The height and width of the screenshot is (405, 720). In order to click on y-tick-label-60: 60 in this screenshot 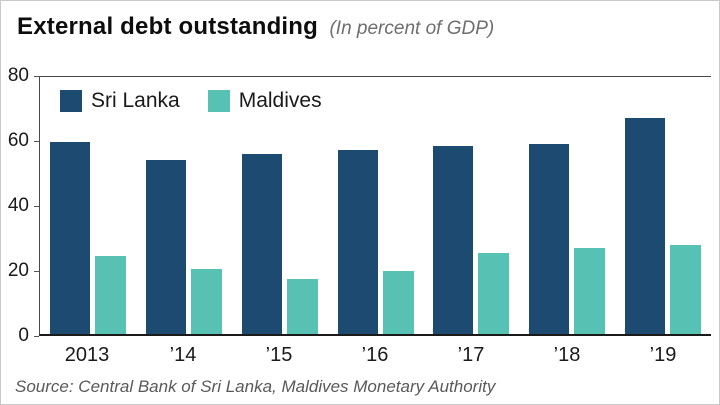, I will do `click(18, 140)`.